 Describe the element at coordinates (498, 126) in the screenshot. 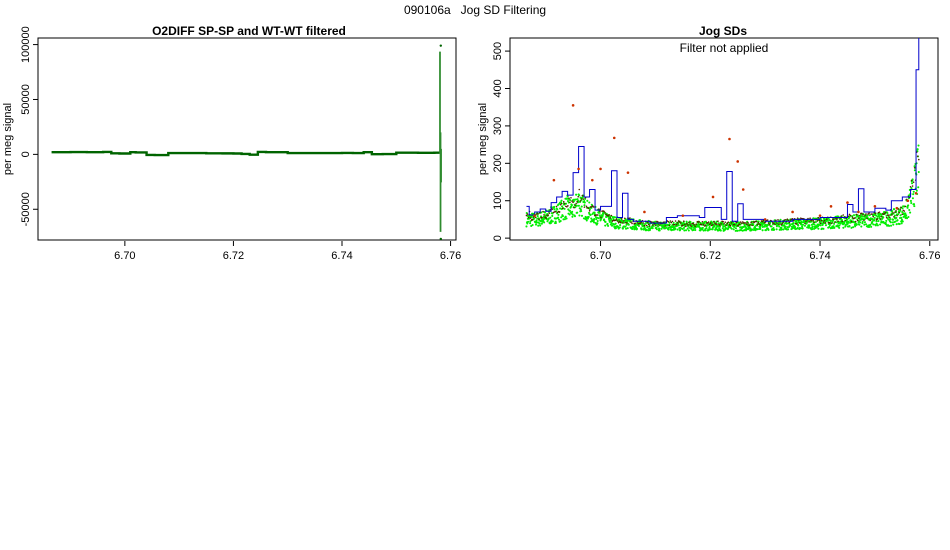

I see `y-tick-label-right: 300` at that location.